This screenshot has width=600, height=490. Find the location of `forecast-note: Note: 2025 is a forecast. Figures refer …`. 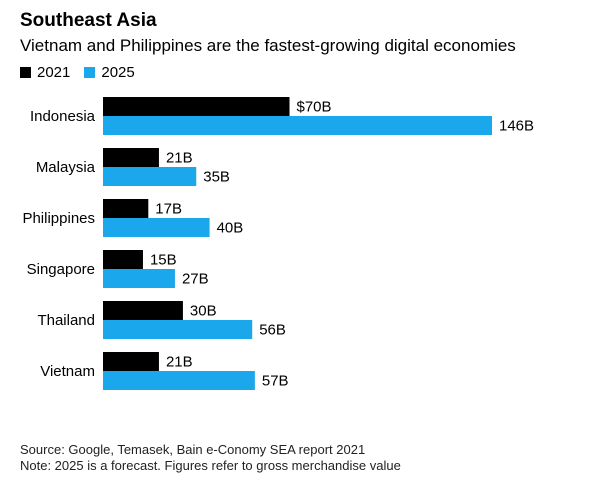

forecast-note: Note: 2025 is a forecast. Figures refer … is located at coordinates (210, 465).